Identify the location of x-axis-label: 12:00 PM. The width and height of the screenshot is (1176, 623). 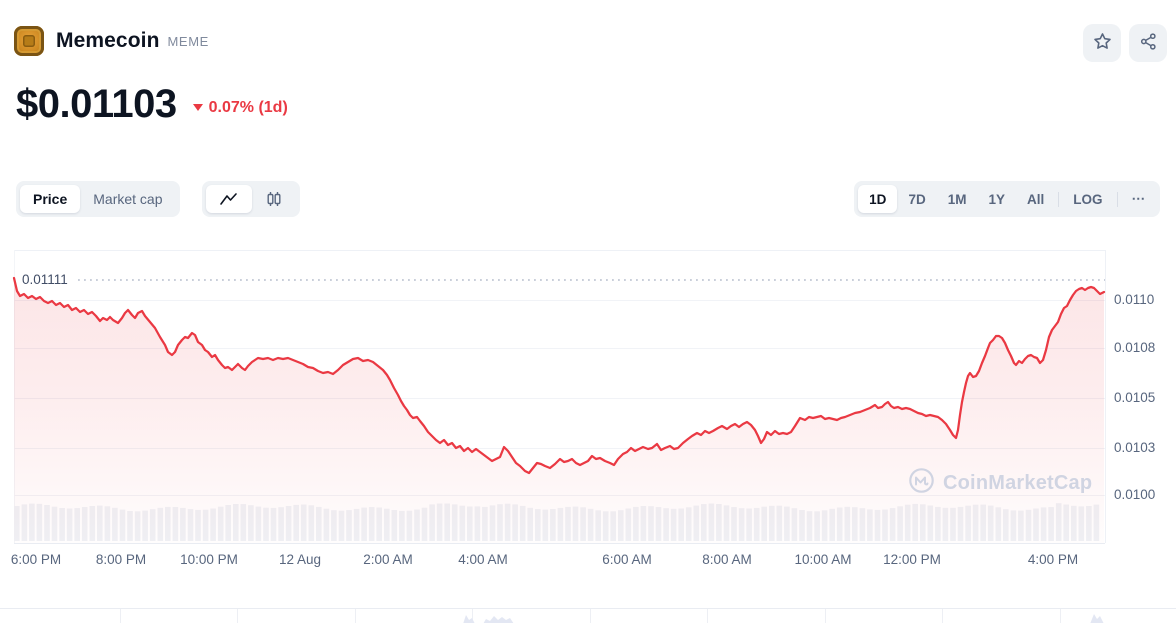
(912, 559).